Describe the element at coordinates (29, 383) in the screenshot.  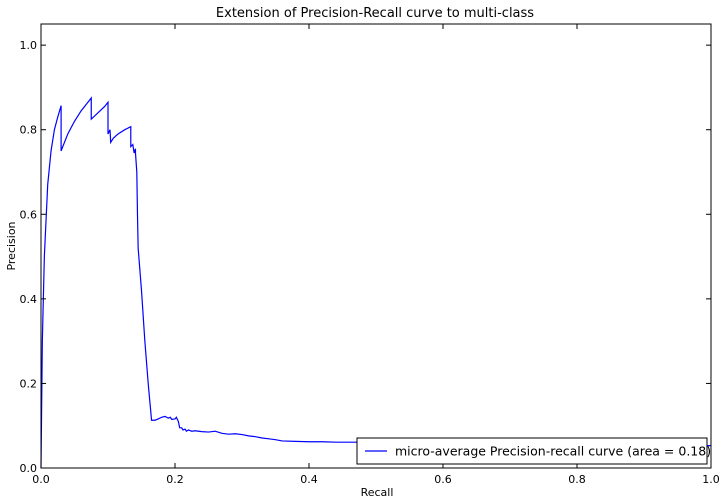
I see `y-tick-label: 0.2` at that location.